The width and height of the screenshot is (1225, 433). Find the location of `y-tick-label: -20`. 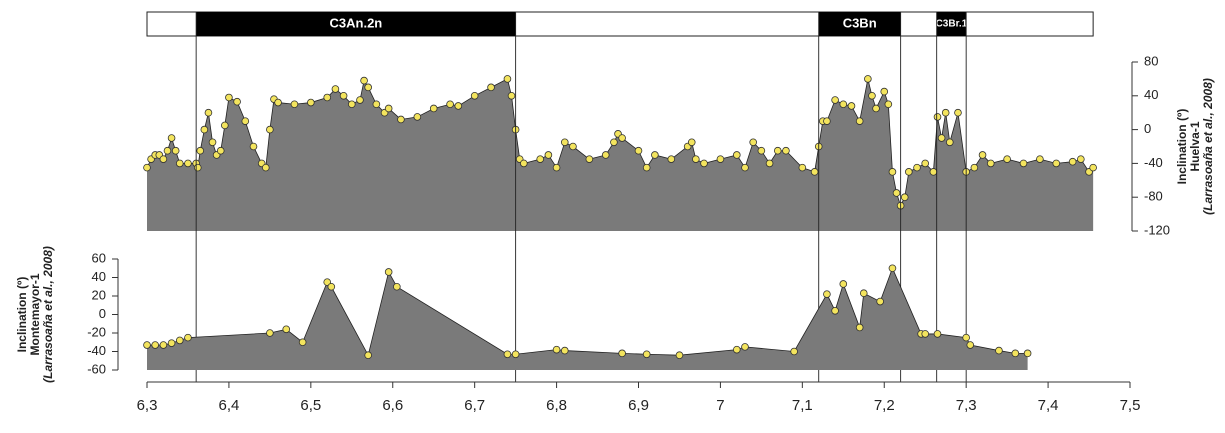

y-tick-label: -20 is located at coordinates (96, 331).